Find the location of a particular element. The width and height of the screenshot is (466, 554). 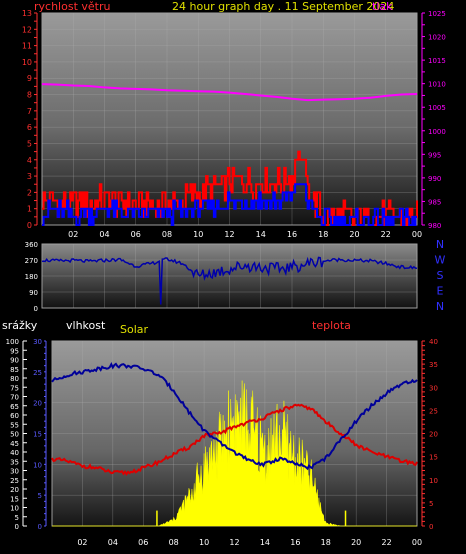

rain-tick-label: 65 is located at coordinates (14, 407).